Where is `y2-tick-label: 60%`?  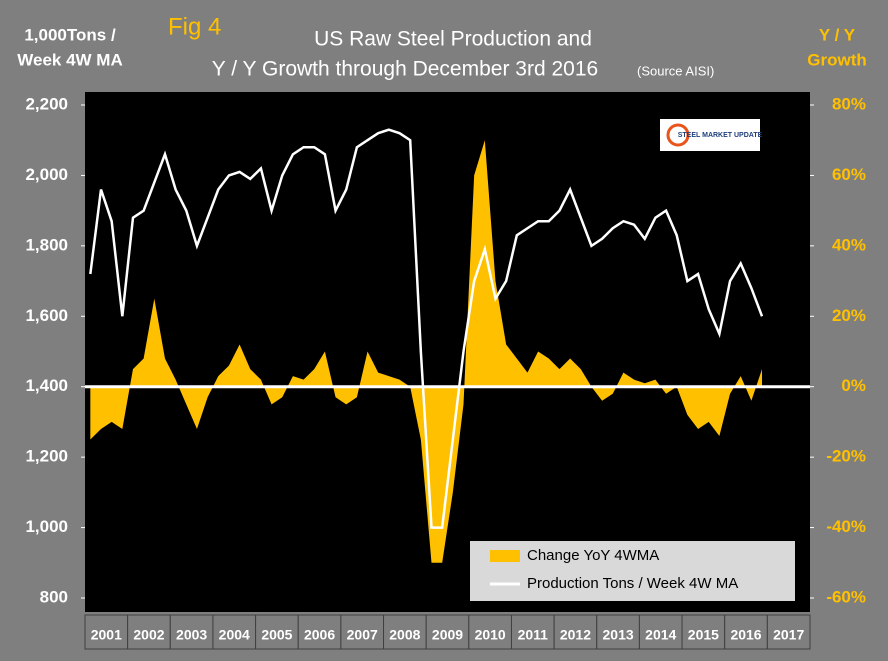 y2-tick-label: 60% is located at coordinates (849, 174).